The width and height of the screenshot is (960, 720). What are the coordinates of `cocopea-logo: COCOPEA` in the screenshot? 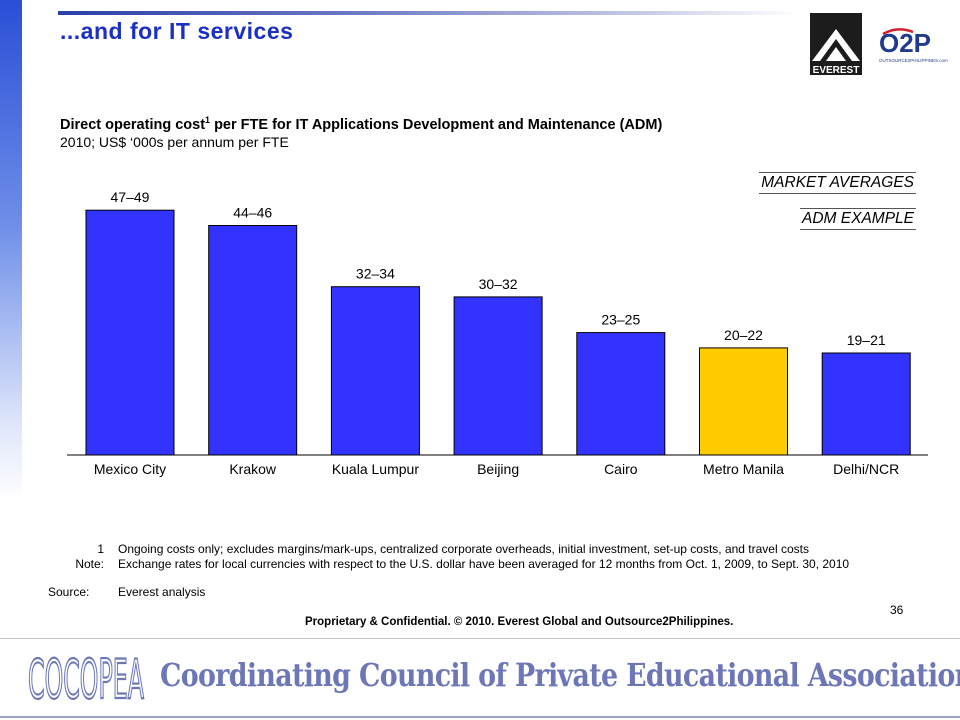 It's located at (86, 678).